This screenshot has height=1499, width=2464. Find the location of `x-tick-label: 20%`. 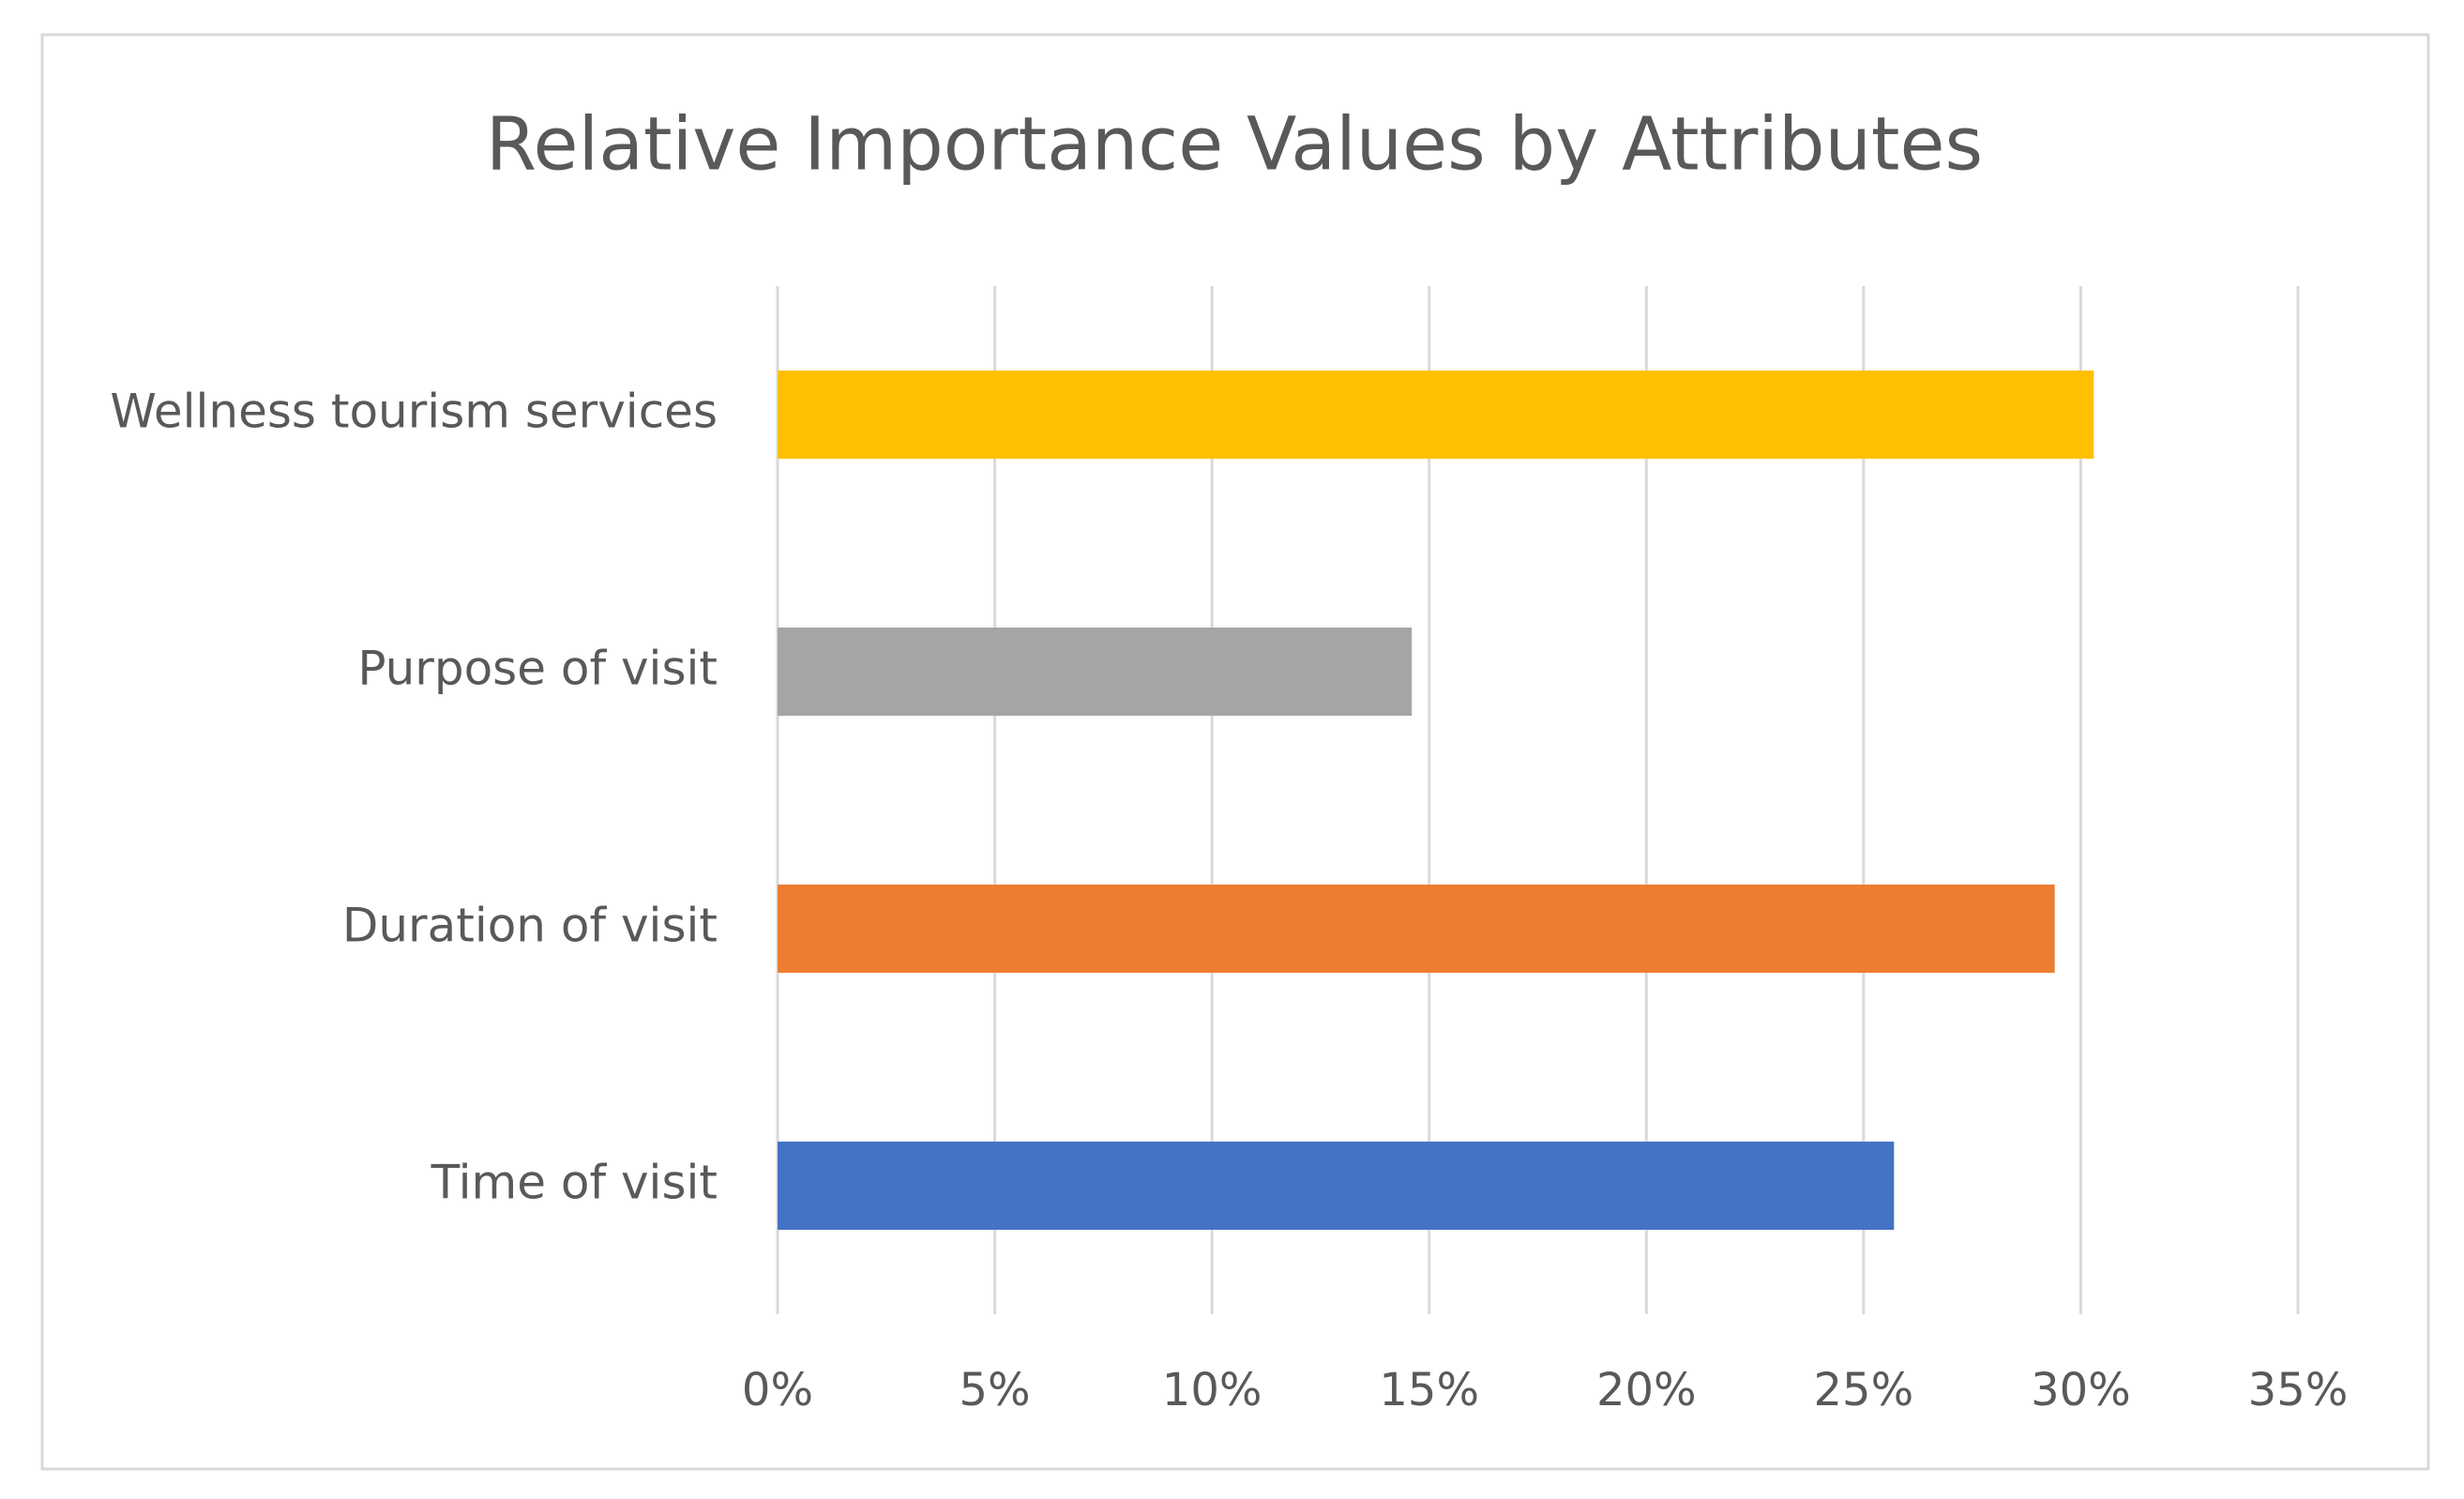

x-tick-label: 20% is located at coordinates (1646, 1390).